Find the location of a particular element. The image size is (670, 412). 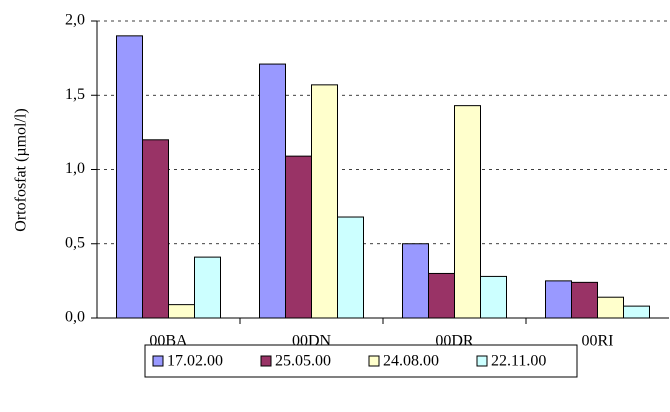

legend-label: 17.02.00 is located at coordinates (195, 361).